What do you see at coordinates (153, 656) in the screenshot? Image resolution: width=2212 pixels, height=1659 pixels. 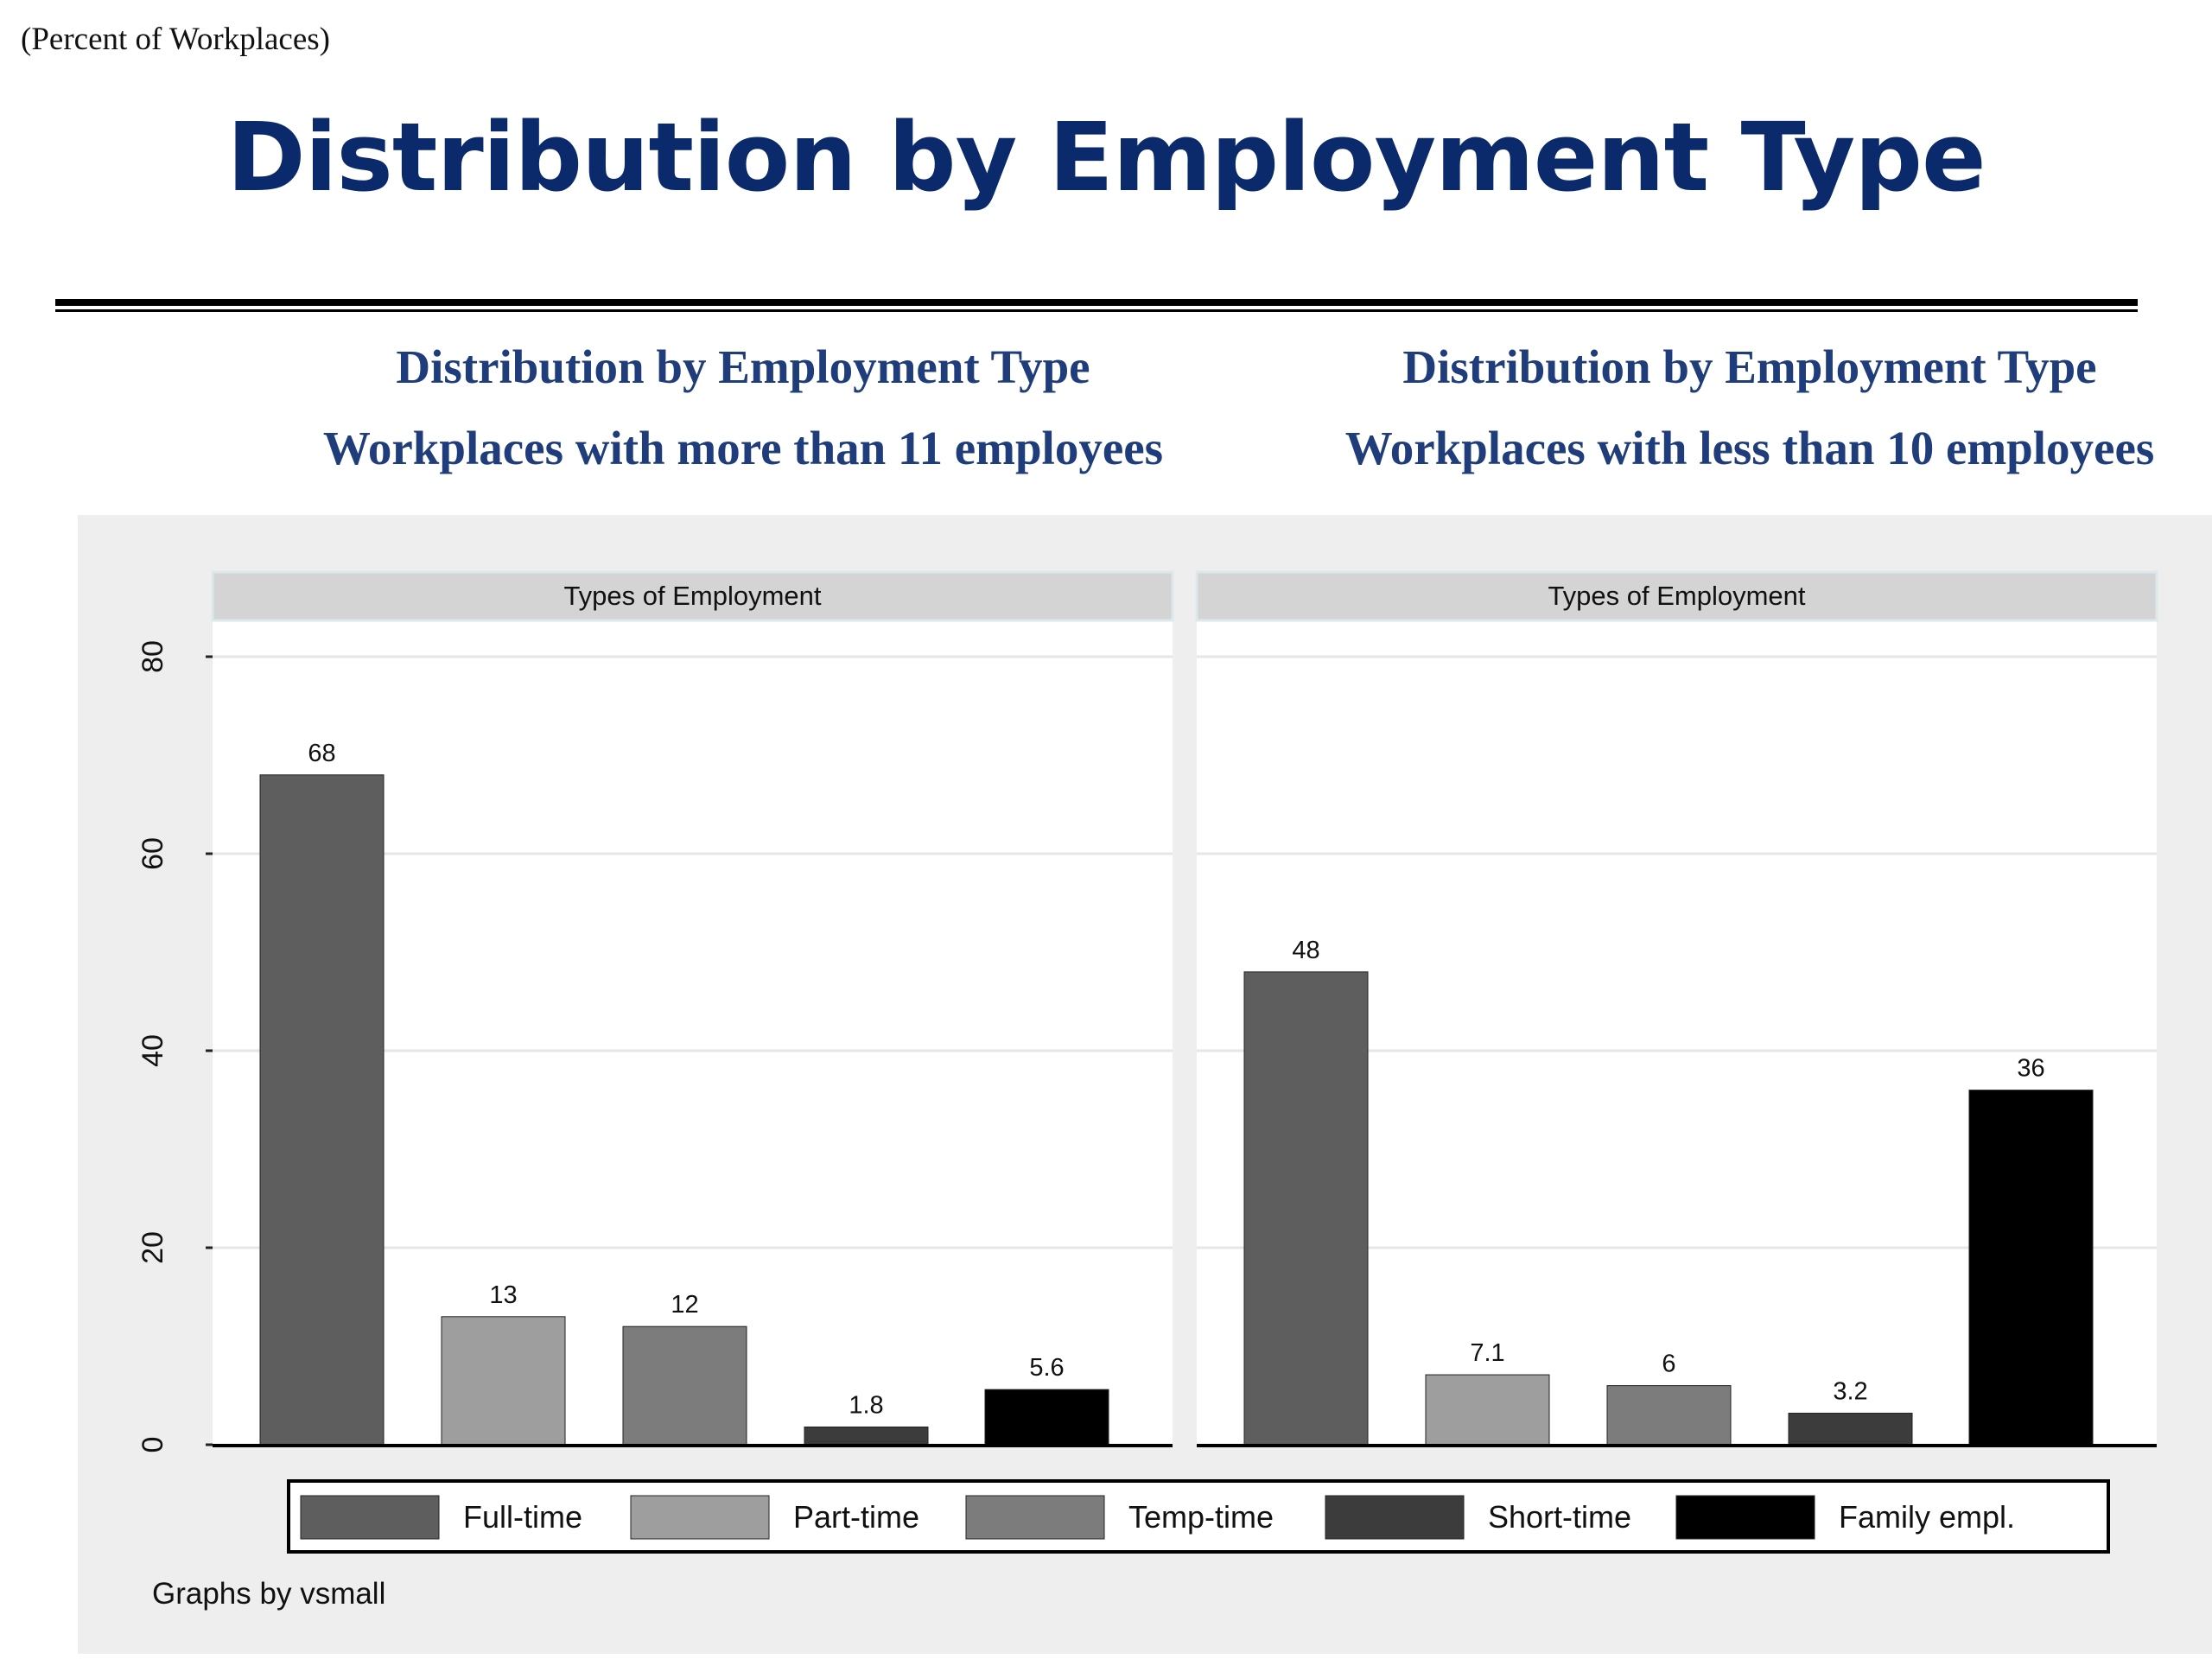 I see `y-tick-label: 80` at bounding box center [153, 656].